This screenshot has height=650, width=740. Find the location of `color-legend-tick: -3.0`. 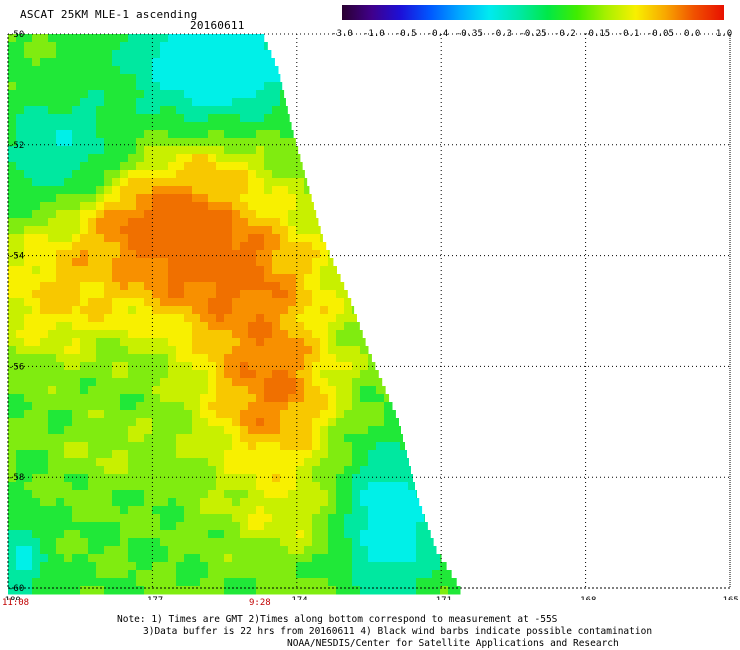

color-legend-tick: -3.0 is located at coordinates (342, 34).